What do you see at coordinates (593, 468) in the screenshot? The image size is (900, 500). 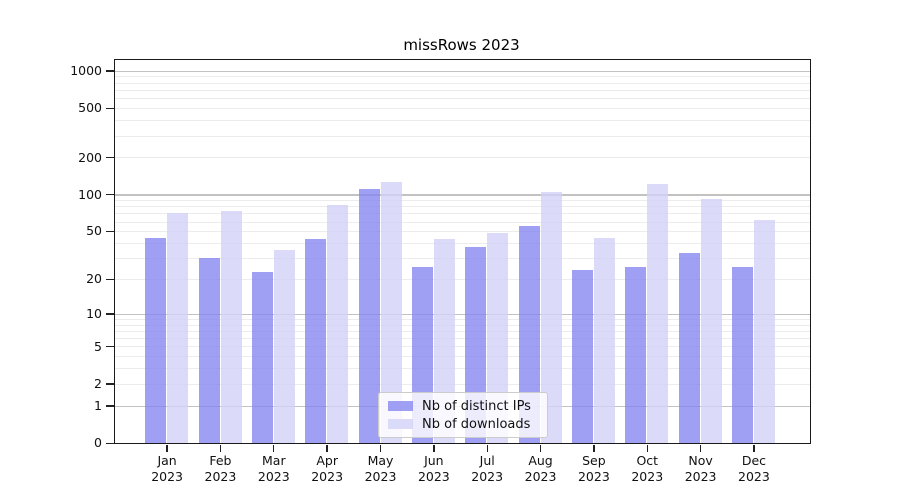 I see `x-tick-label-sep: Sep 2023` at bounding box center [593, 468].